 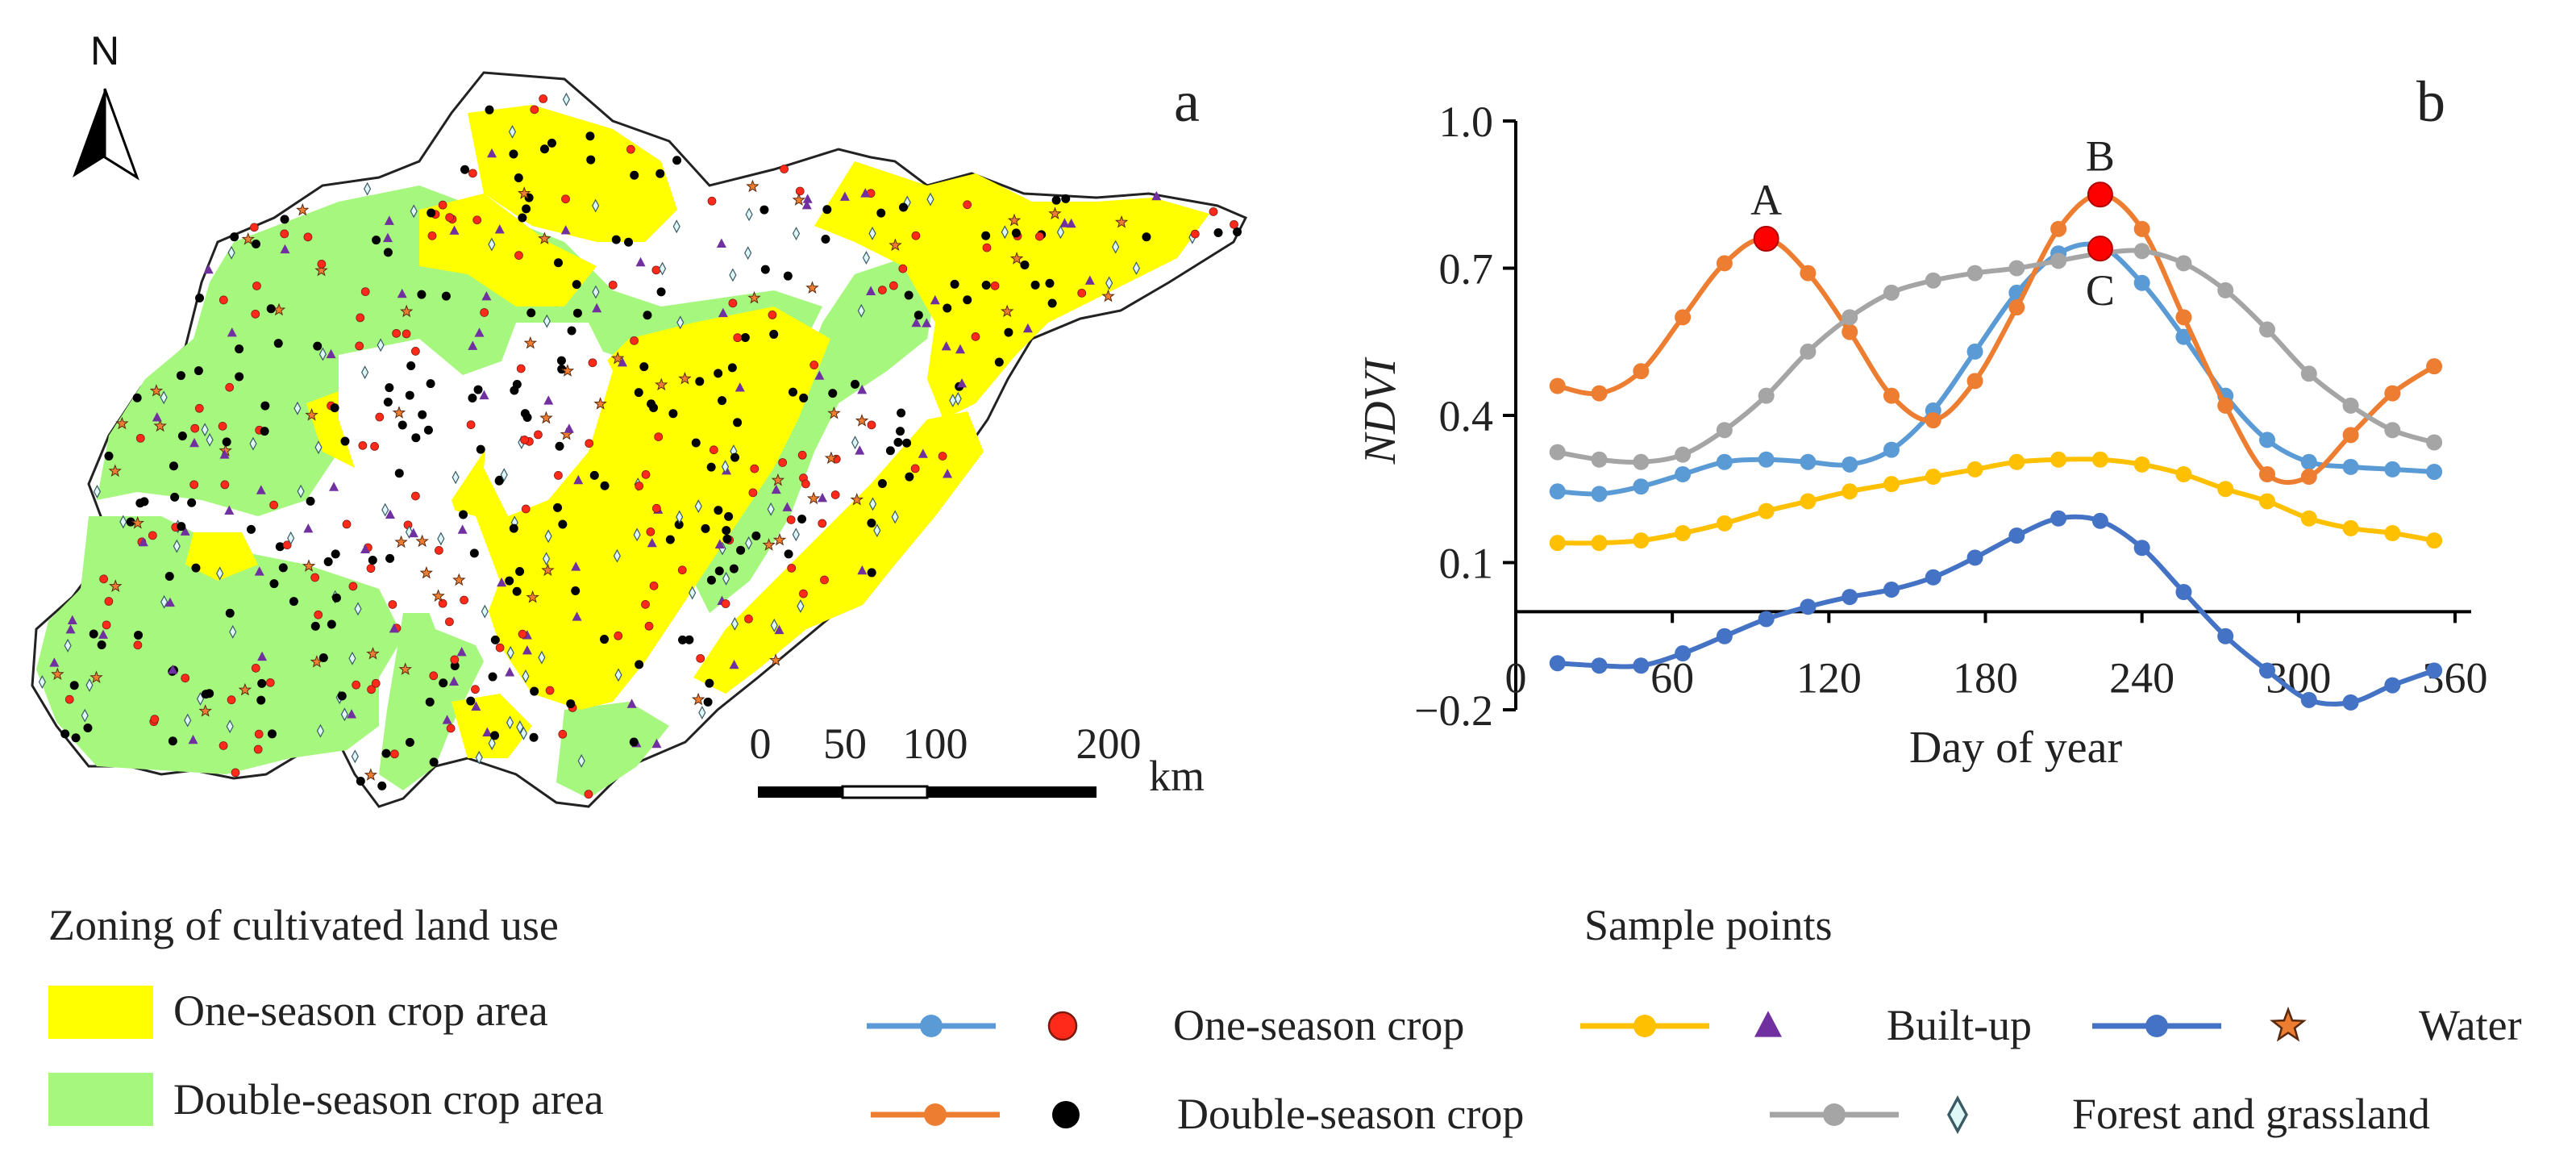 What do you see at coordinates (936, 743) in the screenshot?
I see `scale-tick-100: 100` at bounding box center [936, 743].